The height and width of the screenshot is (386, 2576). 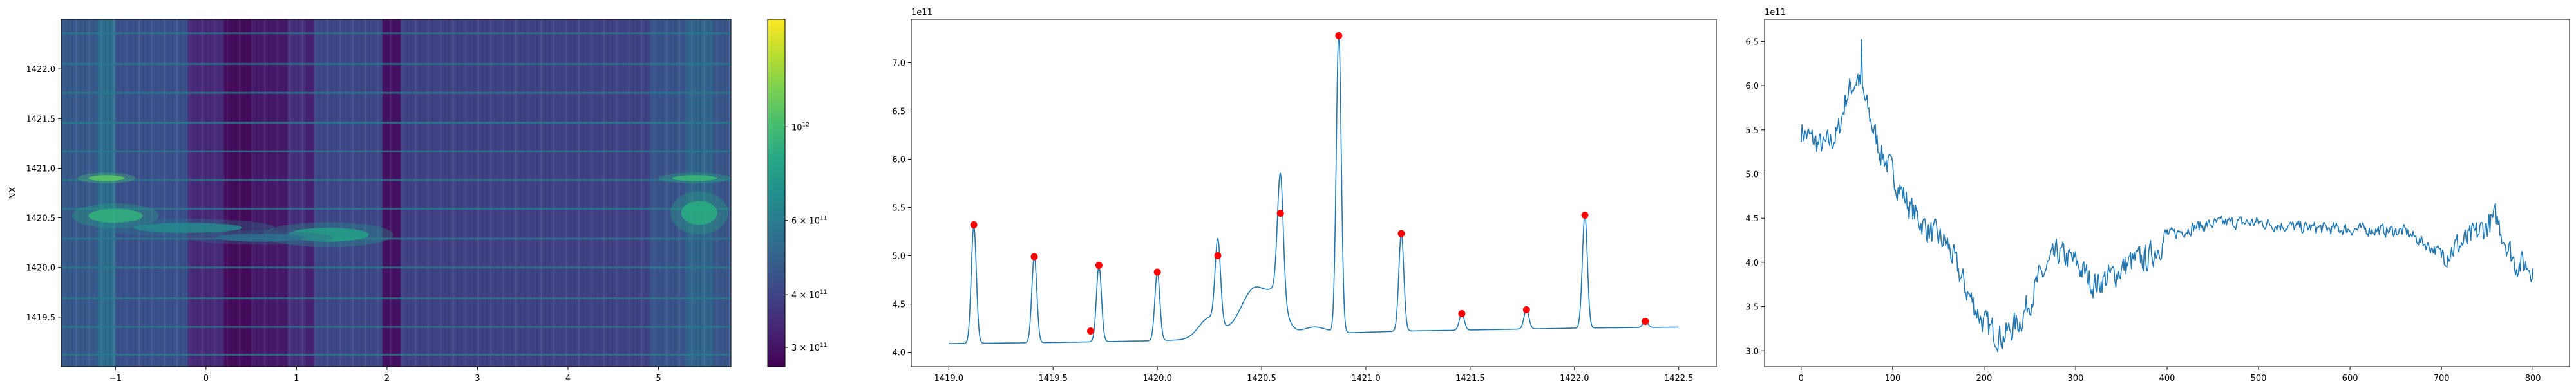 What do you see at coordinates (478, 378) in the screenshot?
I see `heatmap-xtick-label-4: 3` at bounding box center [478, 378].